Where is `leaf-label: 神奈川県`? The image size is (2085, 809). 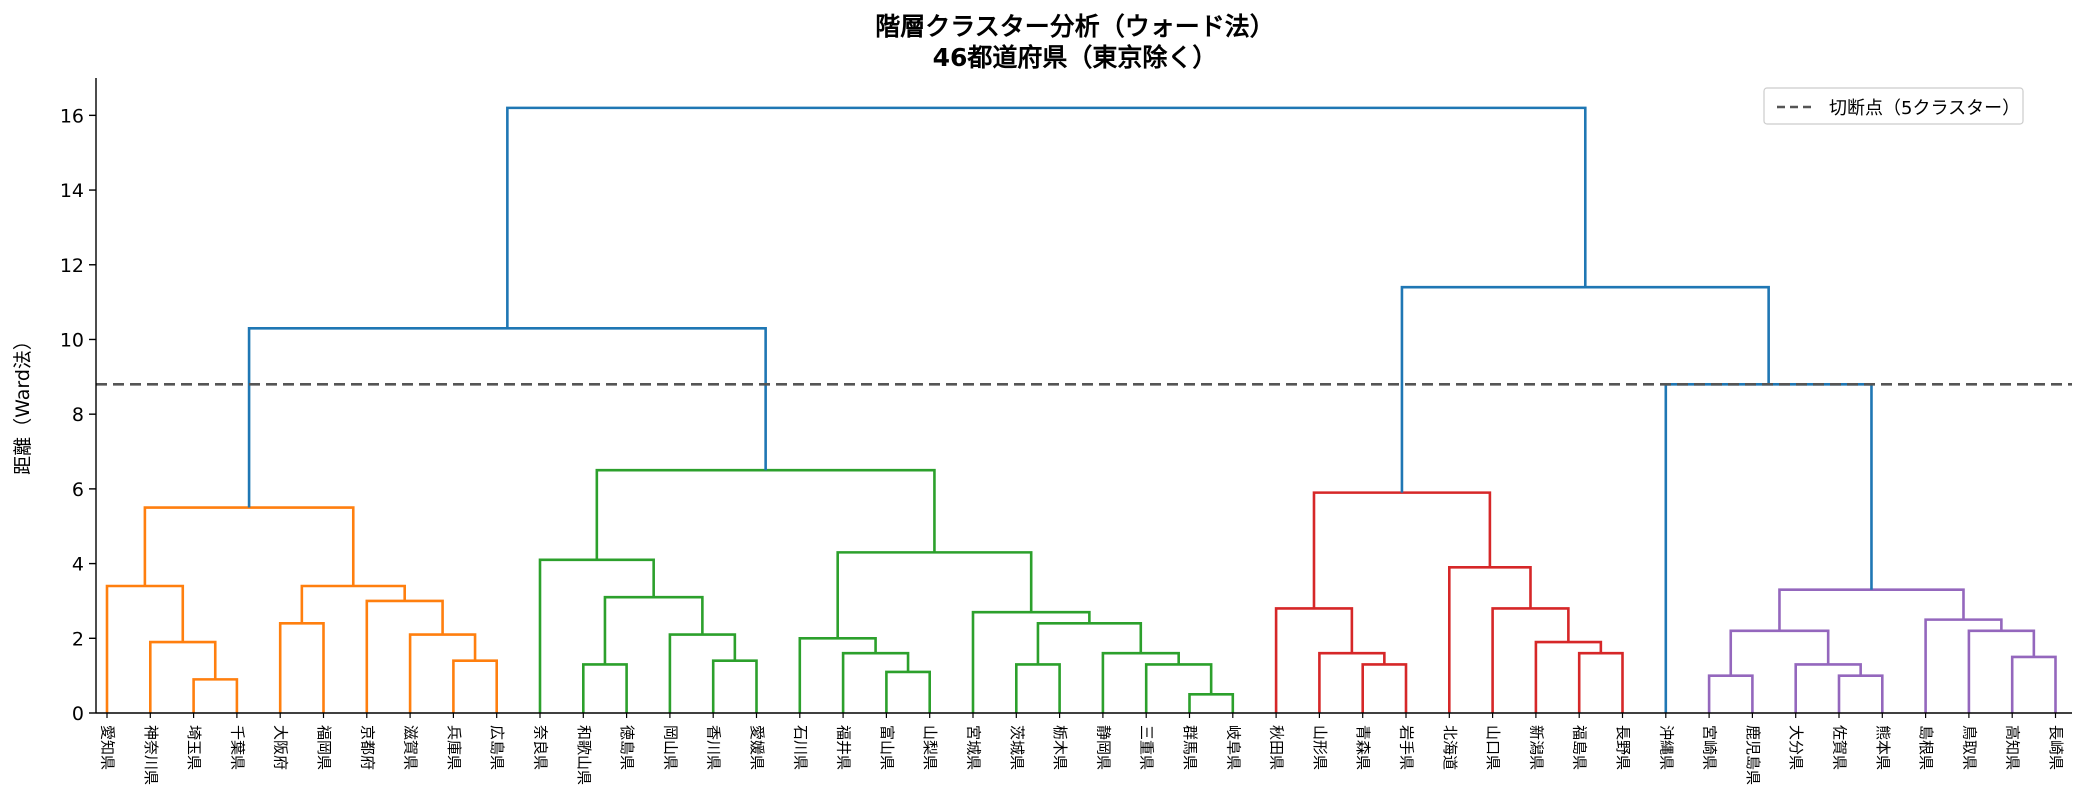 leaf-label: 神奈川県 is located at coordinates (151, 755).